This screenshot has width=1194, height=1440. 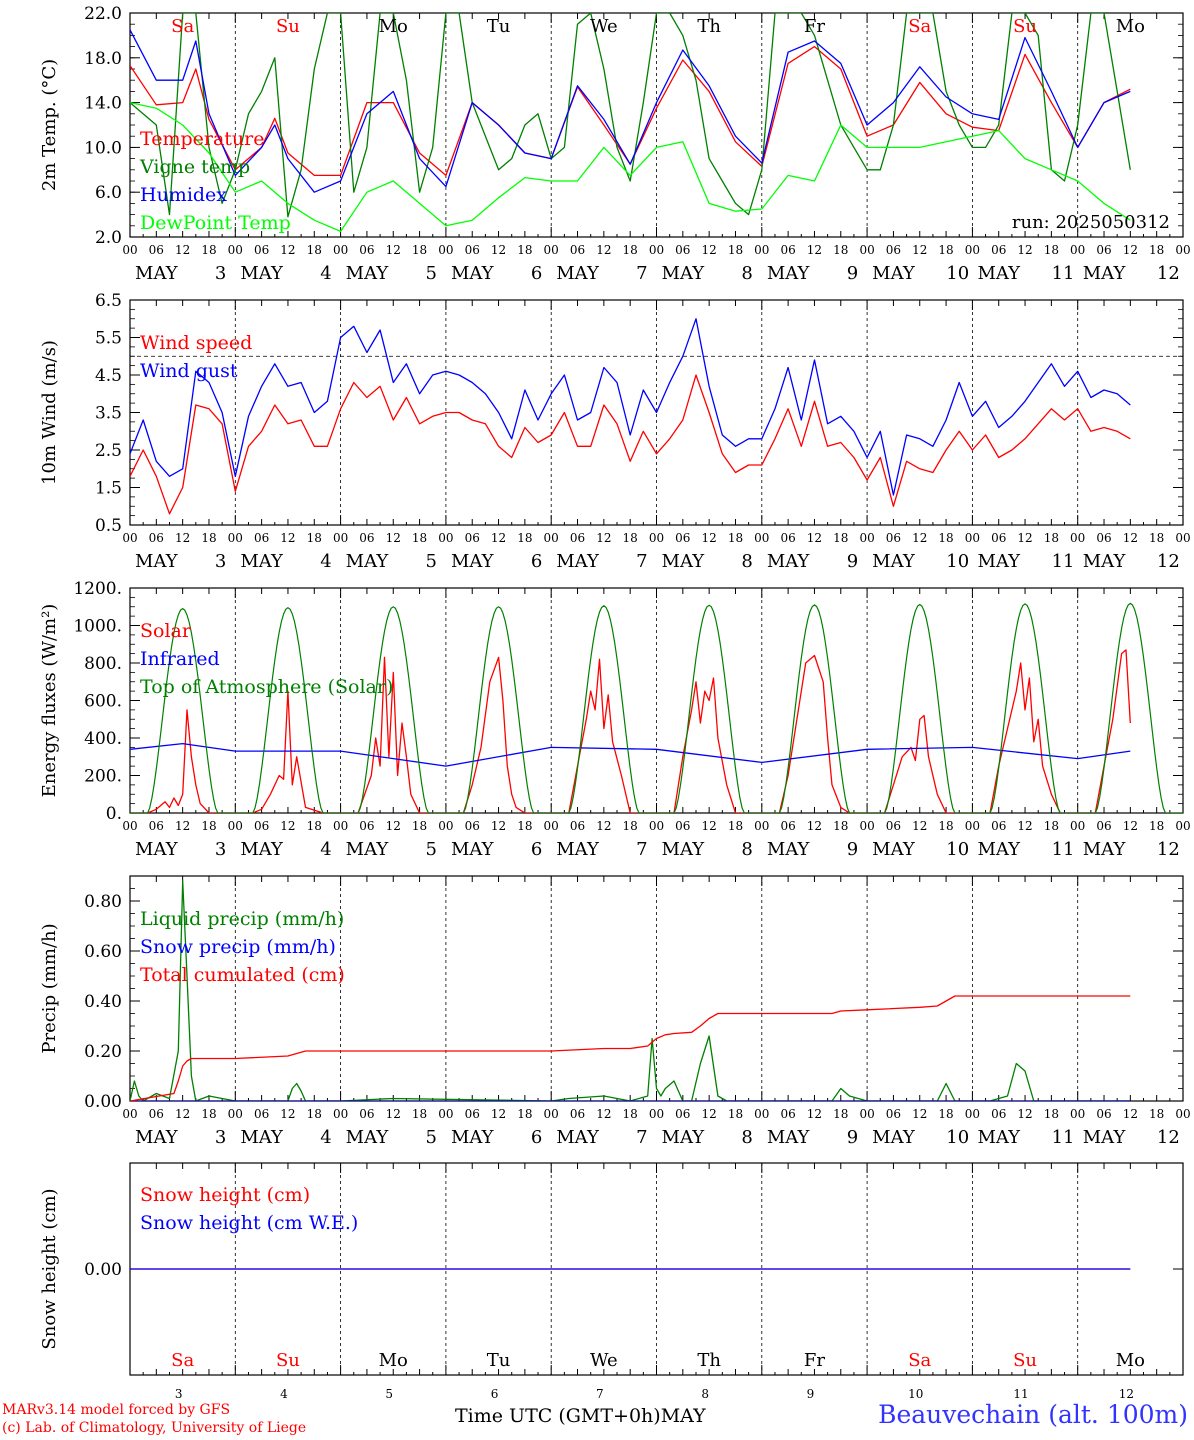 What do you see at coordinates (814, 1360) in the screenshot?
I see `weekday-label: Fr` at bounding box center [814, 1360].